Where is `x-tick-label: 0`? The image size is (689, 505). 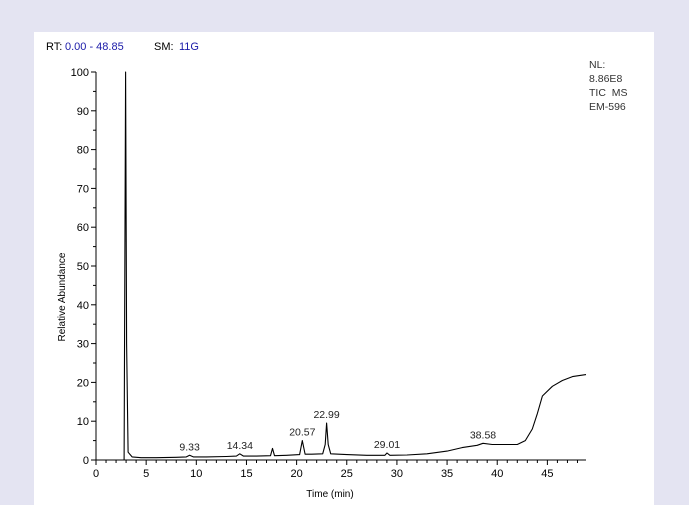 x-tick-label: 0 is located at coordinates (96, 474).